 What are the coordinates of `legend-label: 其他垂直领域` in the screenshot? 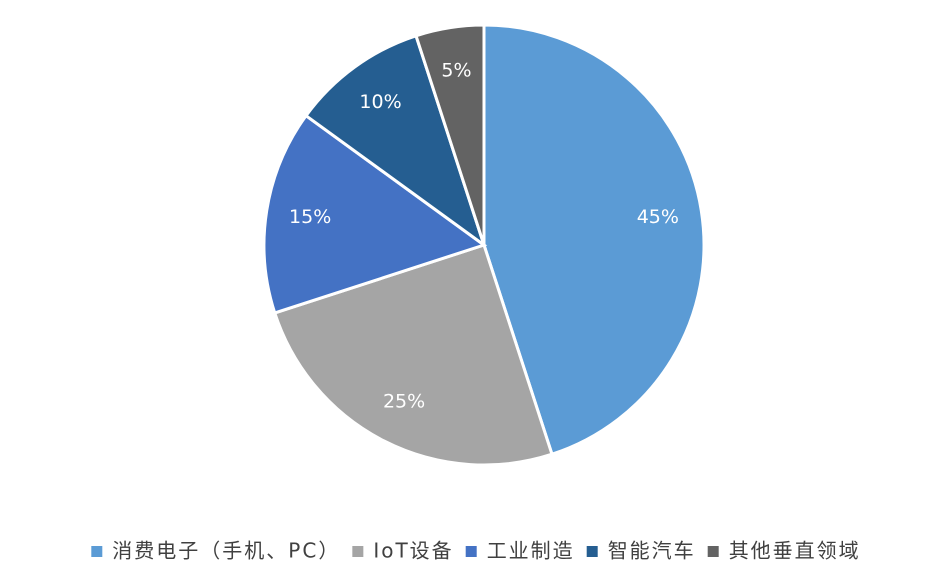 It's located at (795, 551).